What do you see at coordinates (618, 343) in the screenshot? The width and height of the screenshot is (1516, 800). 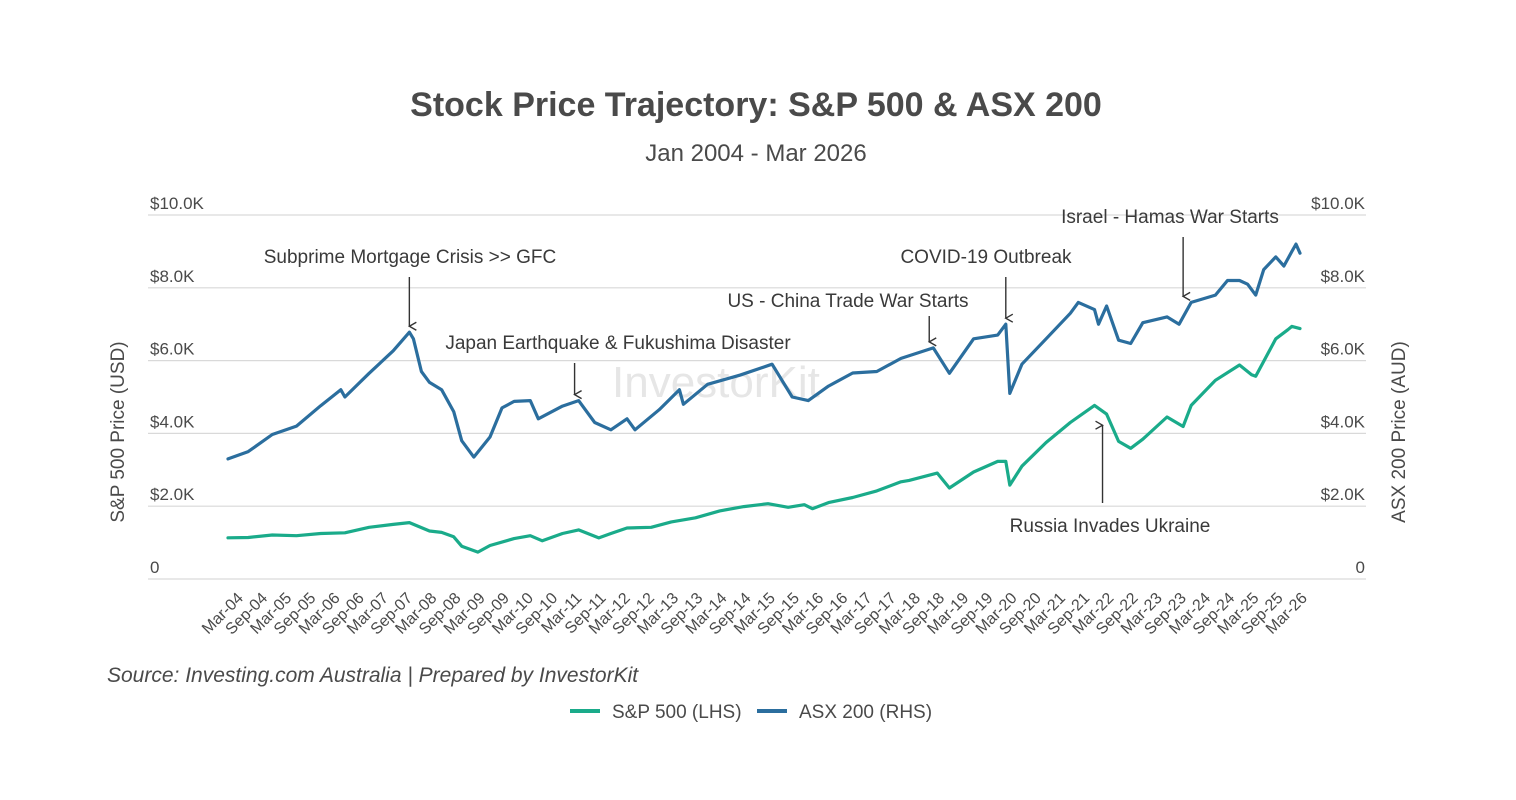 I see `annotation-label: Japan Earthquake & Fukushima Disaster` at bounding box center [618, 343].